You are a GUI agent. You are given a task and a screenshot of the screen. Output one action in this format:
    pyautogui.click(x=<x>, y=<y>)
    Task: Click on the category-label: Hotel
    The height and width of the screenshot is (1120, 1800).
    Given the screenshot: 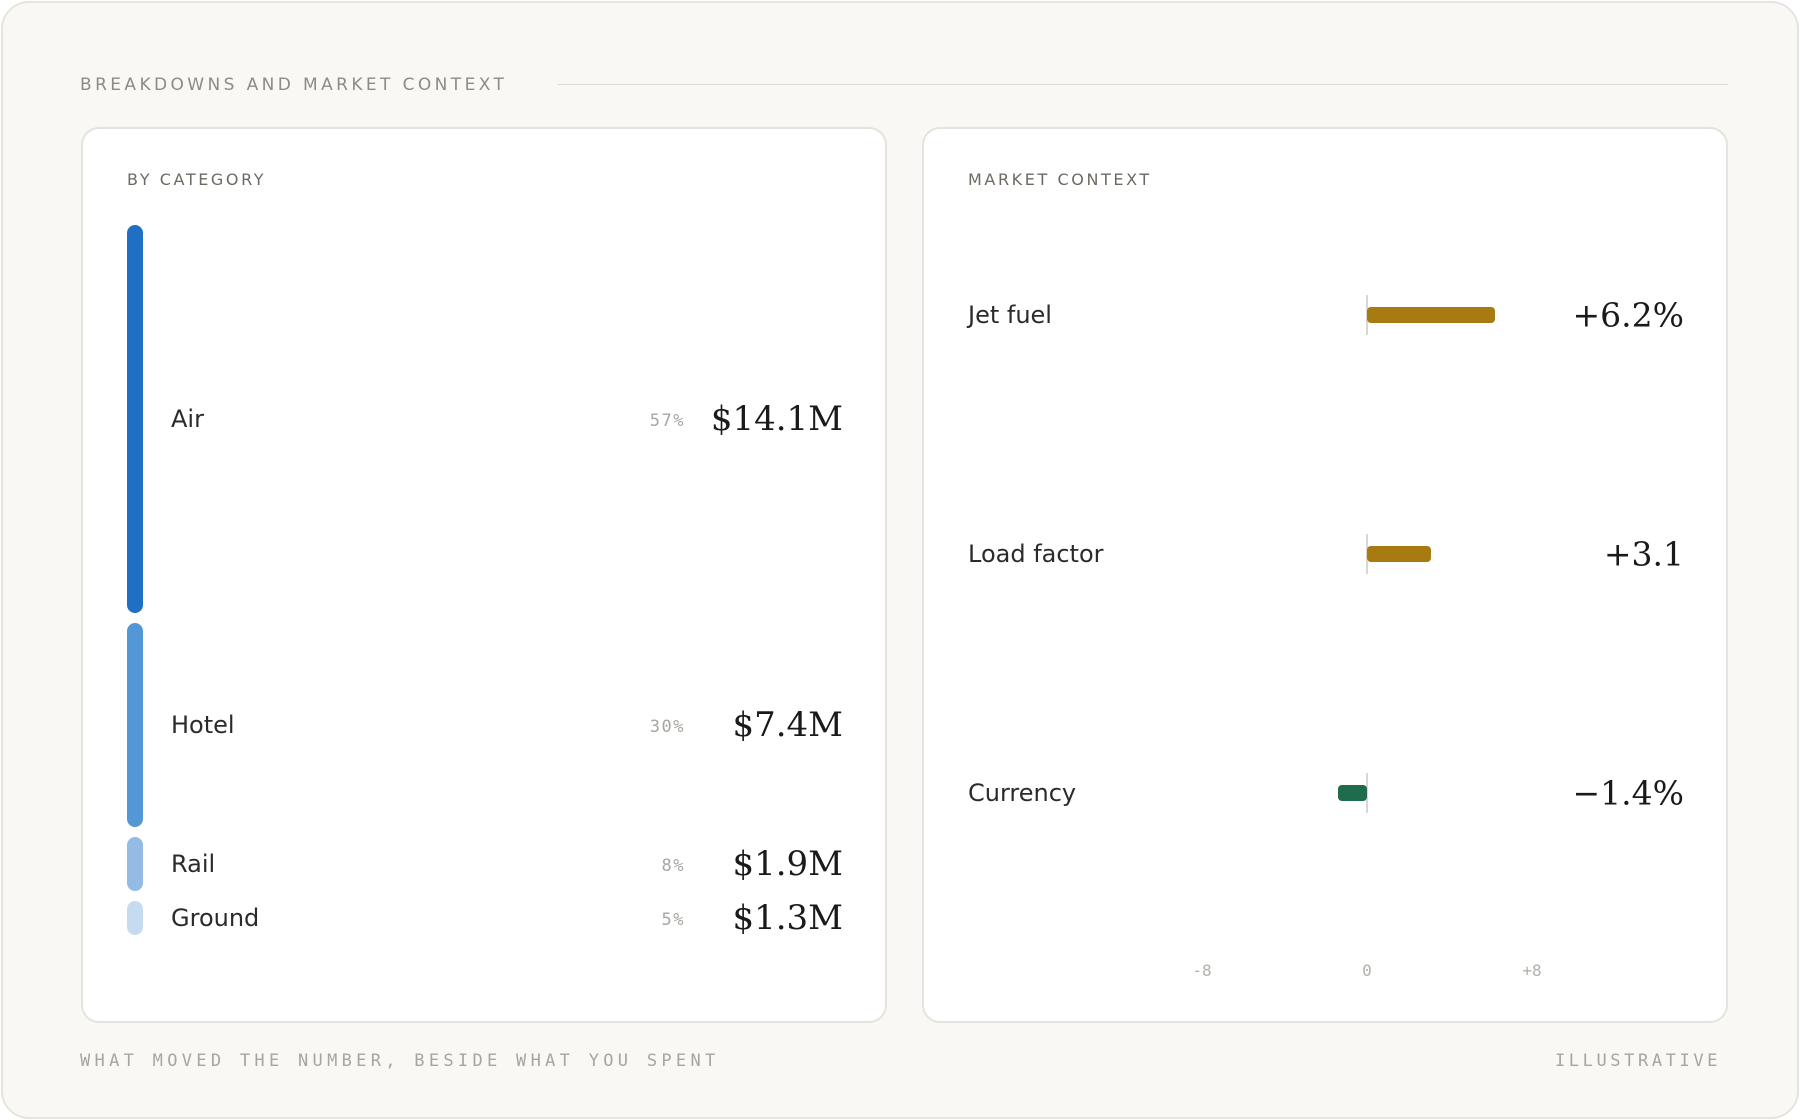 What is the action you would take?
    pyautogui.click(x=203, y=725)
    